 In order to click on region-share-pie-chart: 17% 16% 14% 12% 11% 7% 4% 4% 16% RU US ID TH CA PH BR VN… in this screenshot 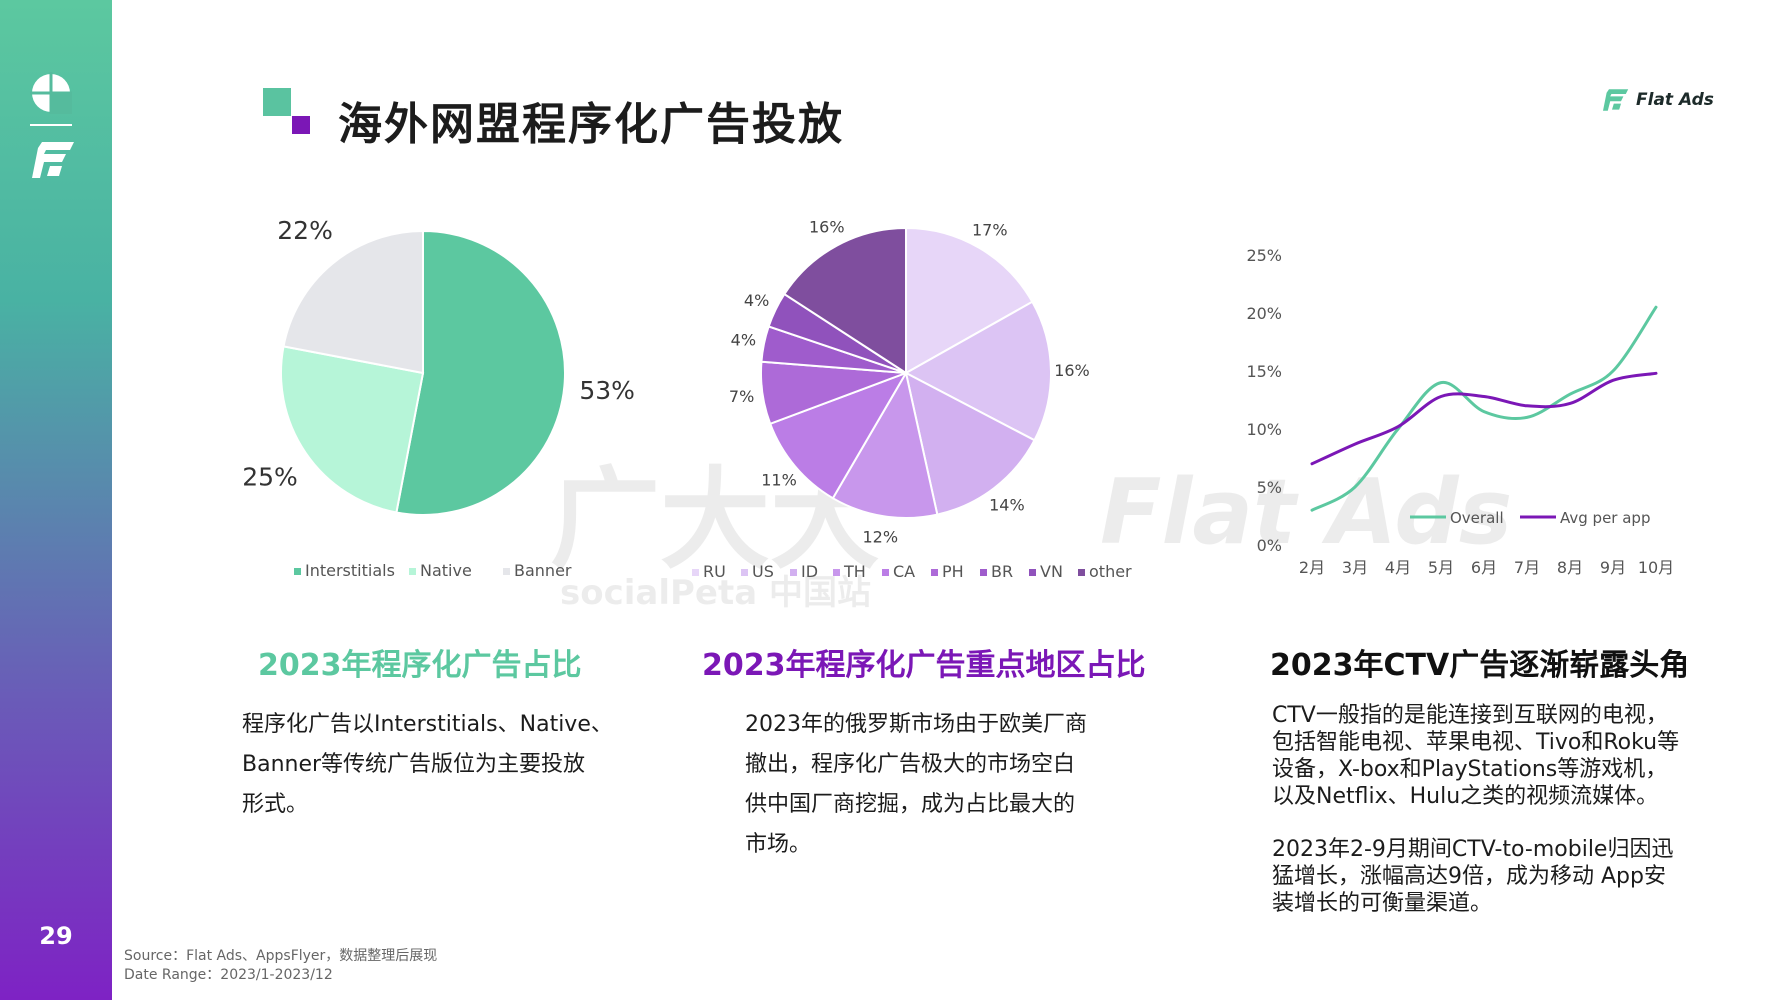, I will do `click(912, 399)`.